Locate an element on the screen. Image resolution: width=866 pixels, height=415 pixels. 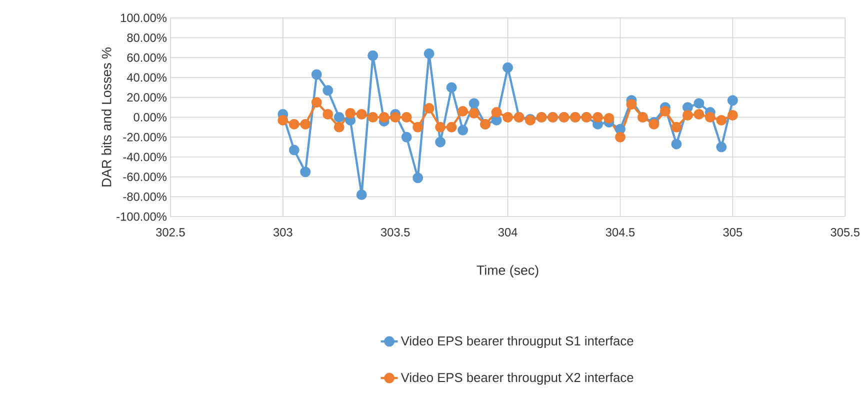
x-tick-label: 303.5 is located at coordinates (395, 232).